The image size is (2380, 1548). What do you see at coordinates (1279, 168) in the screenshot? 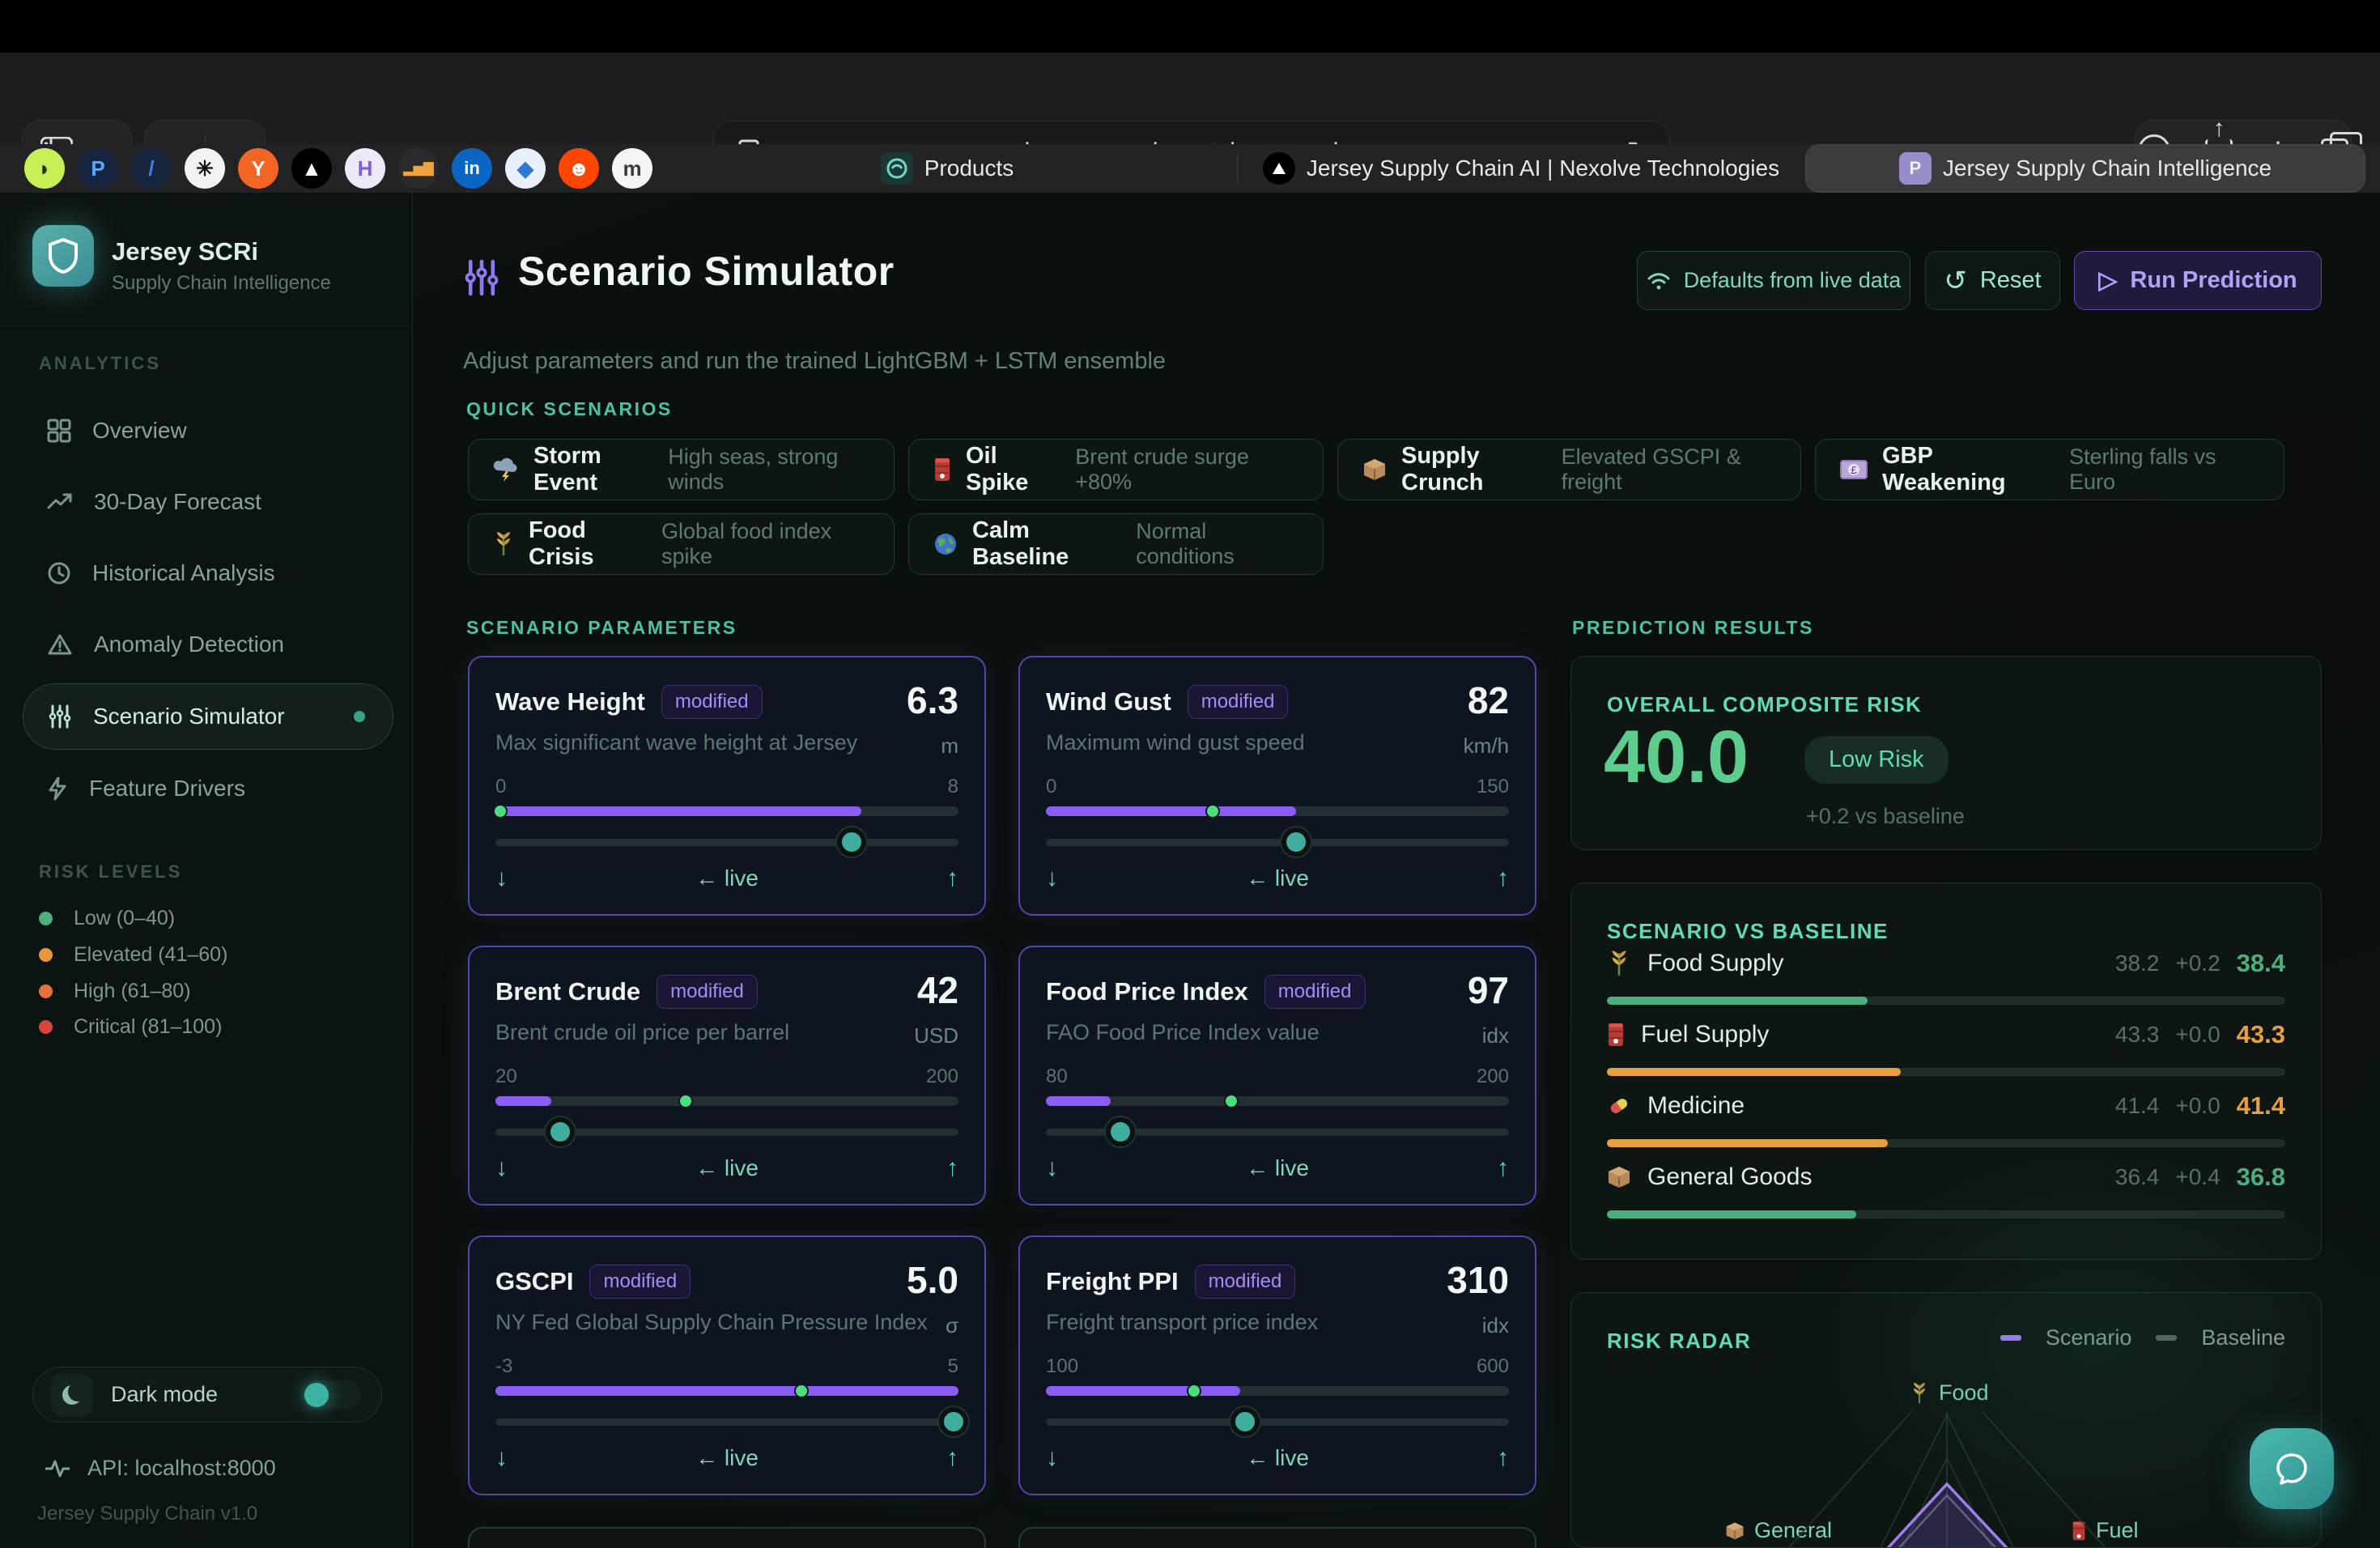
I see `jersey-ai-tab-icon` at bounding box center [1279, 168].